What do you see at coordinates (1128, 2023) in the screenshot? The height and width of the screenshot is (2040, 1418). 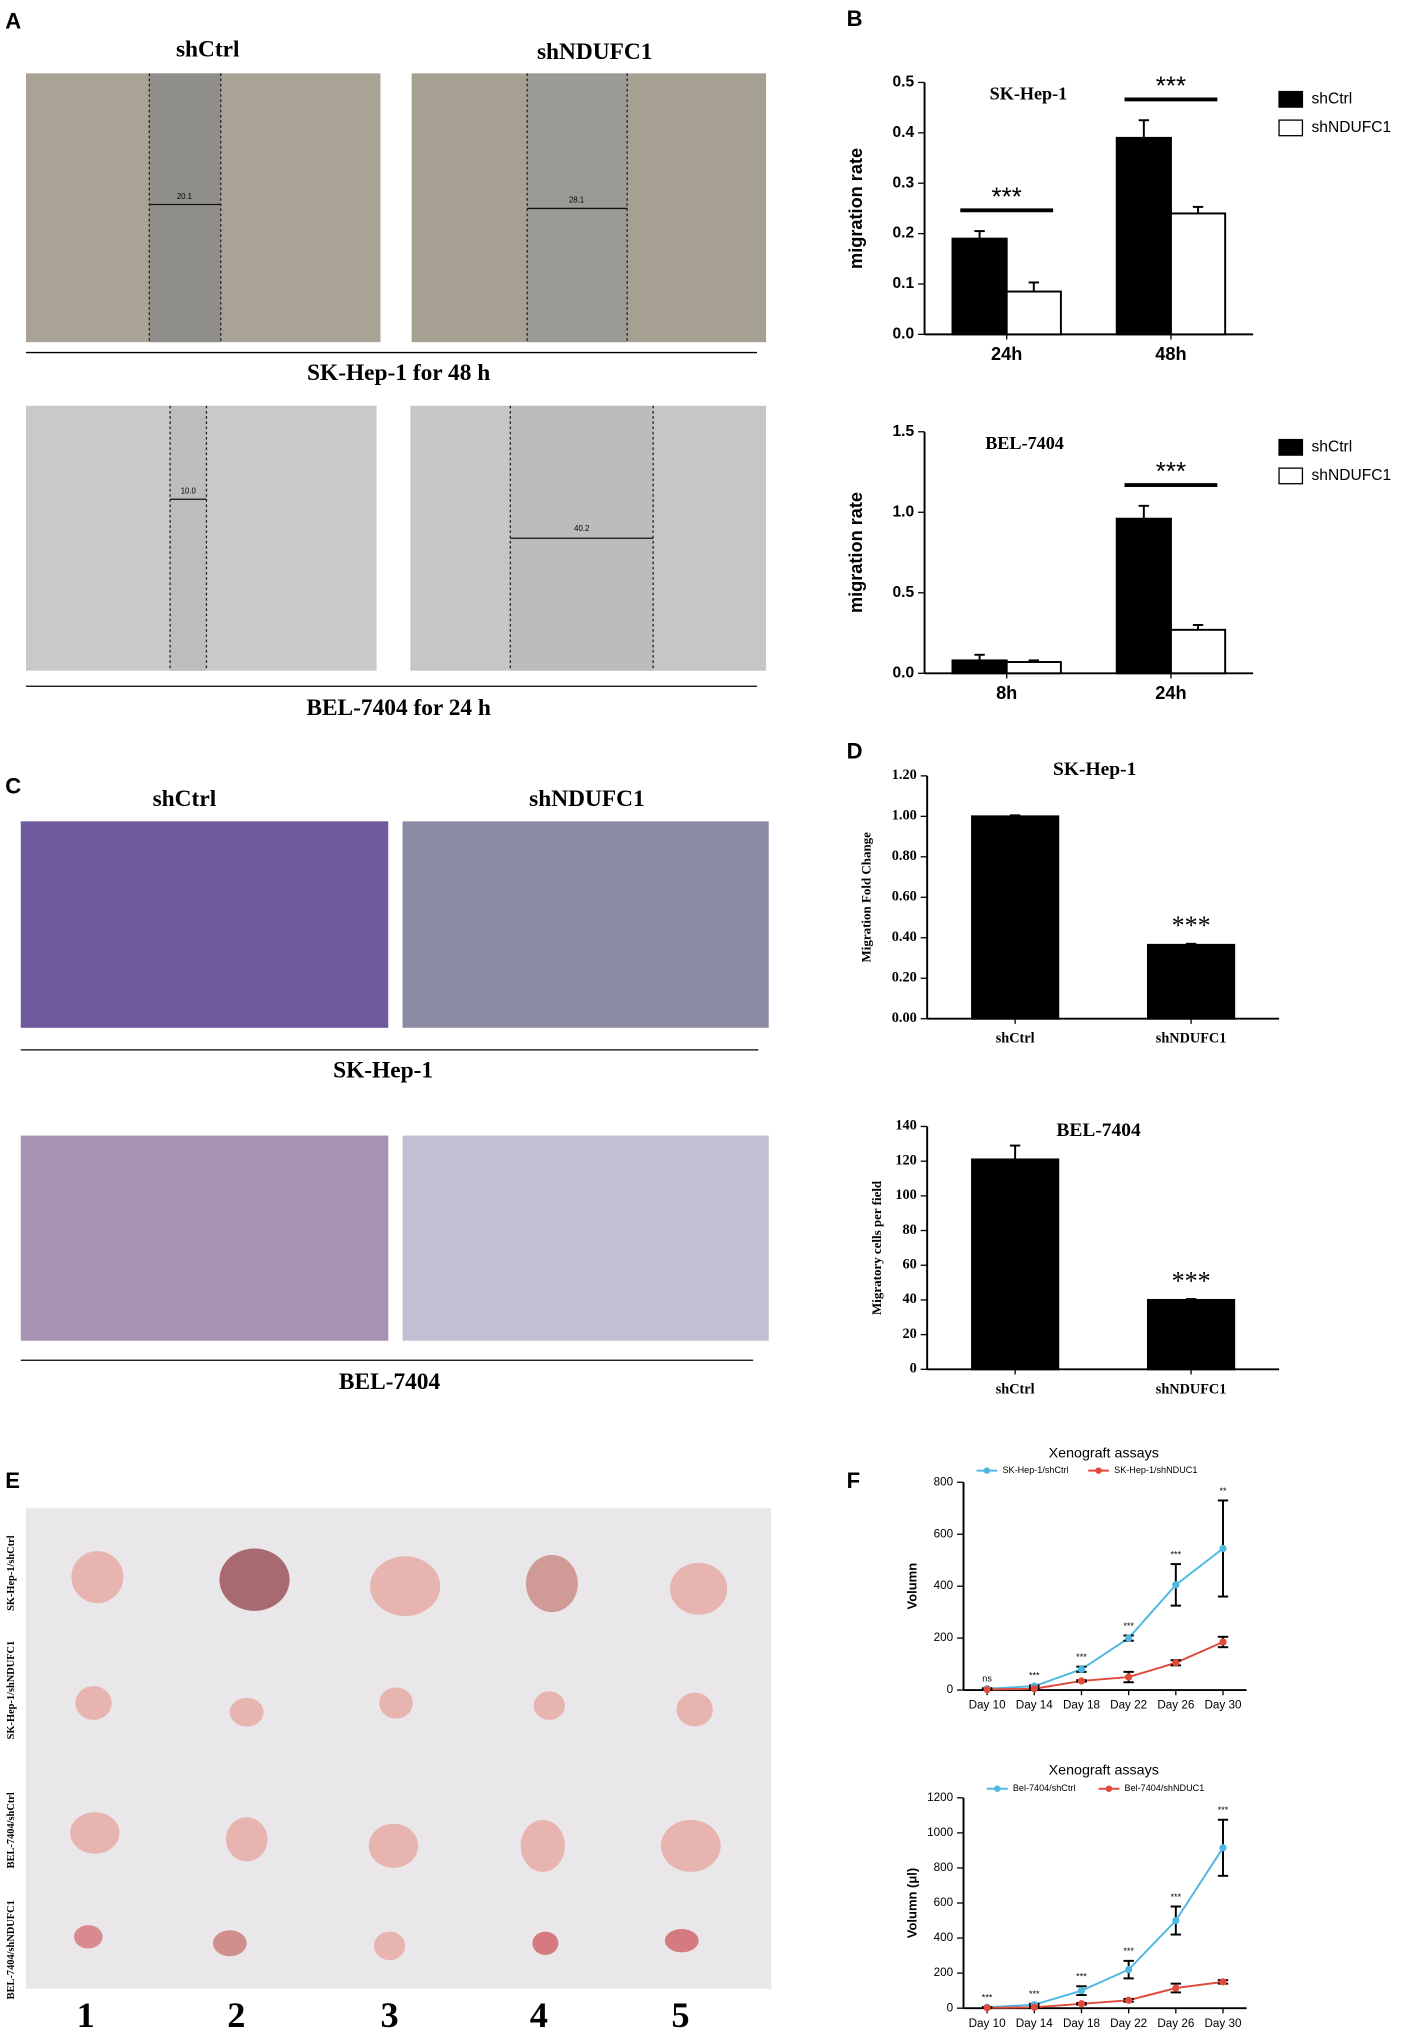 I see `x-tick-label: Day 22` at bounding box center [1128, 2023].